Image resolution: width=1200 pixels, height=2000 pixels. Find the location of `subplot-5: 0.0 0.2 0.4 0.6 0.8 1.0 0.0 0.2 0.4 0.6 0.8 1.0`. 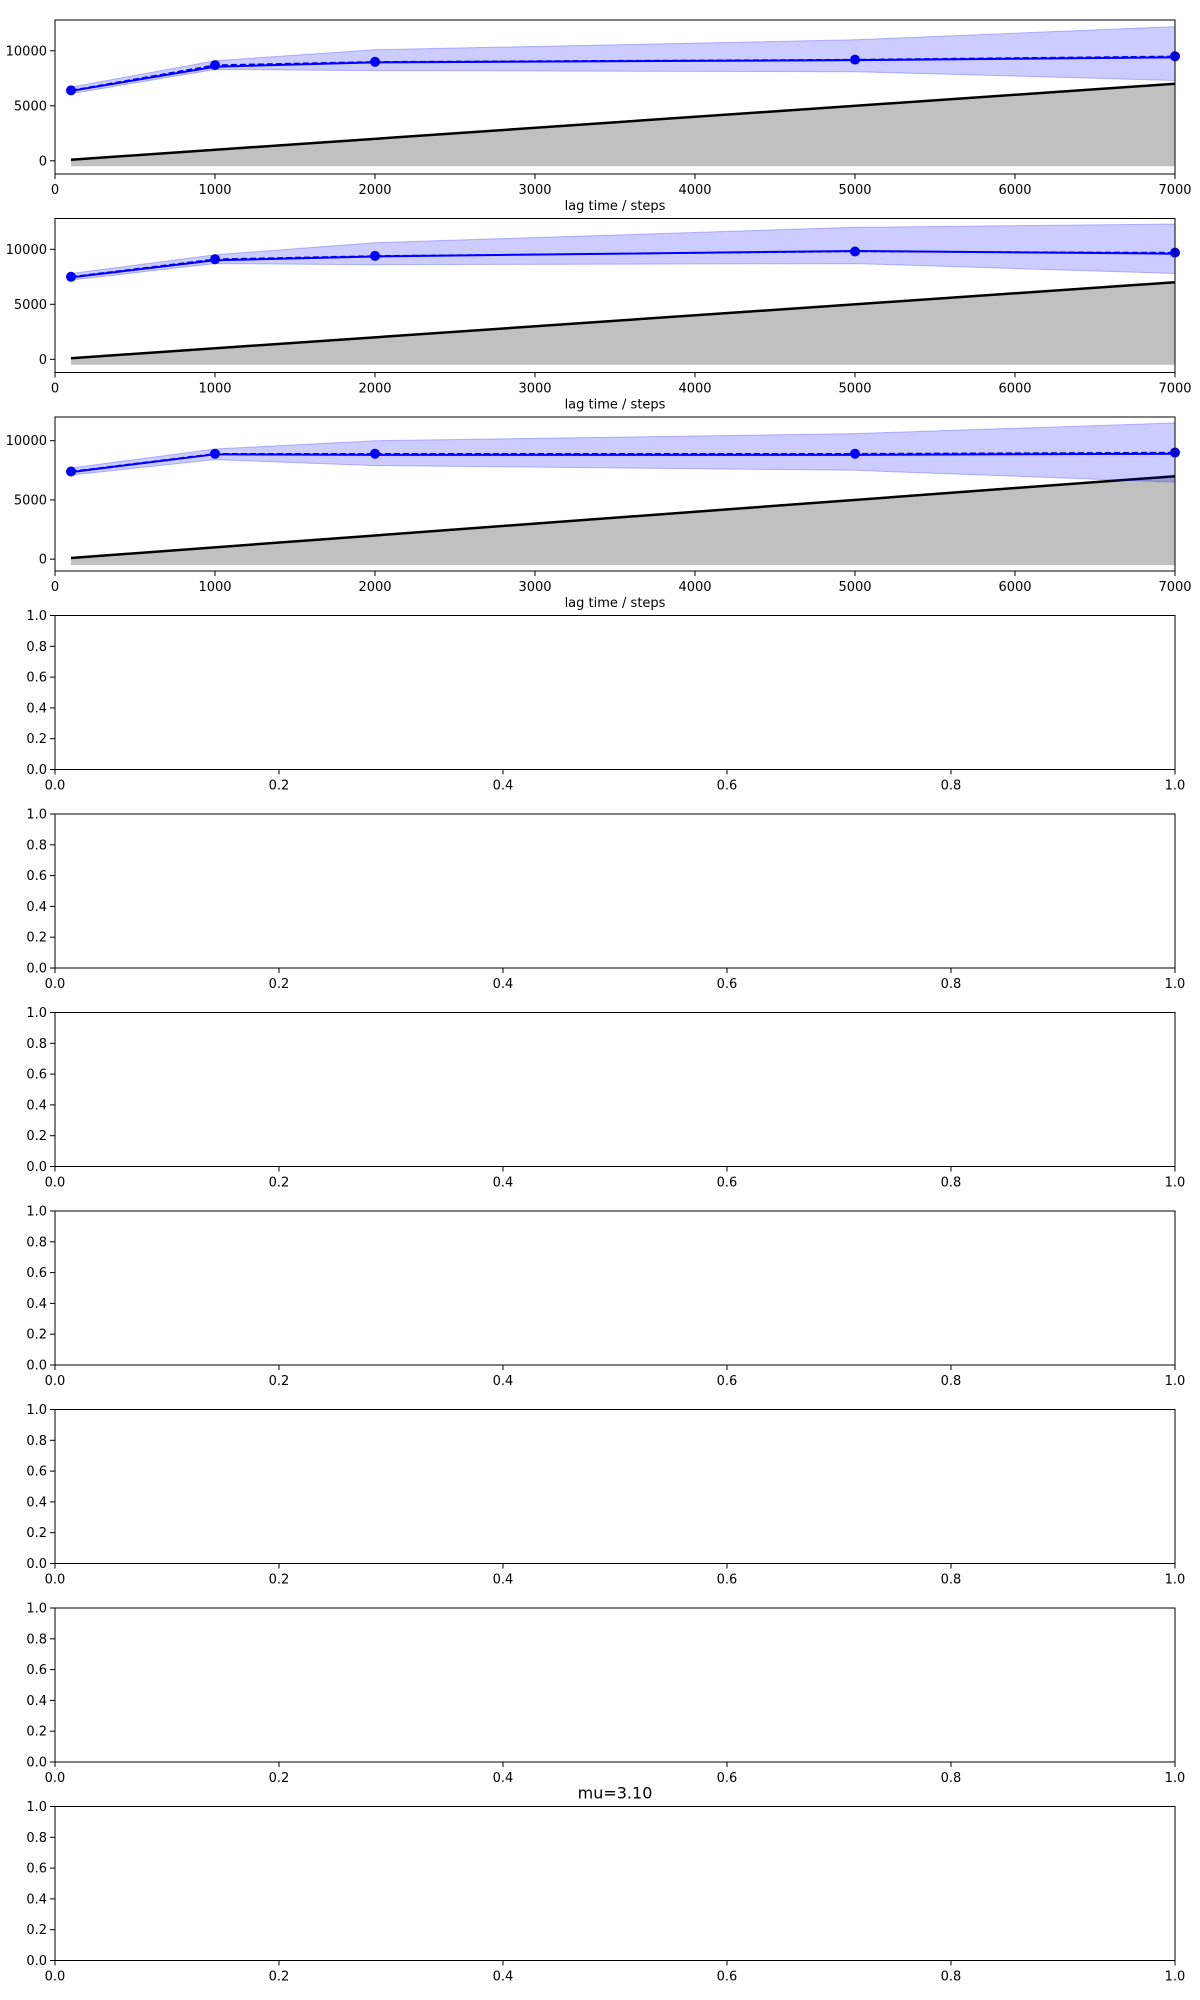

subplot-5: 0.0 0.2 0.4 0.6 0.8 1.0 0.0 0.2 0.4 0.6 0.8 1.0 is located at coordinates (605, 900).